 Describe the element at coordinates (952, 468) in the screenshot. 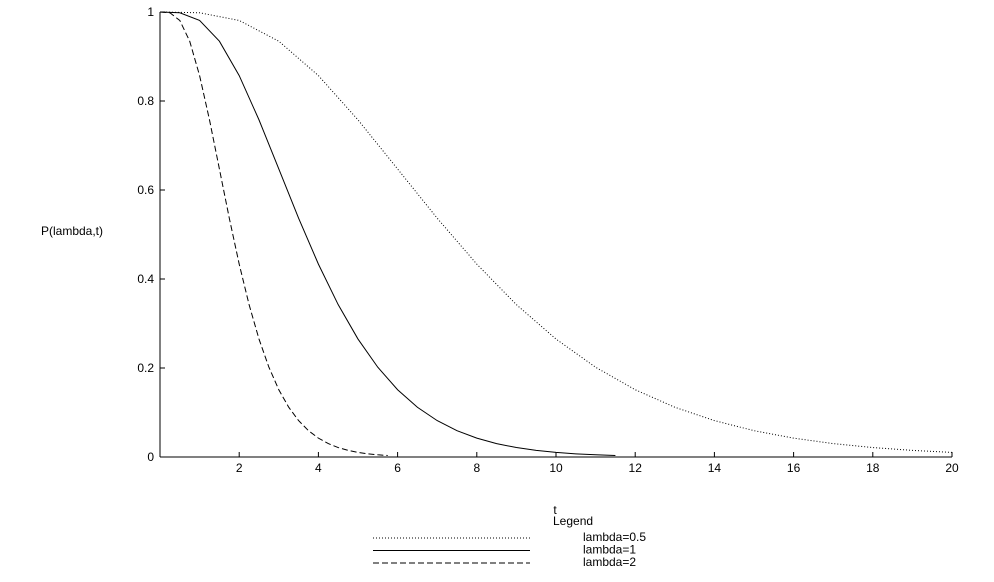

I see `x-tick-label: 20` at that location.